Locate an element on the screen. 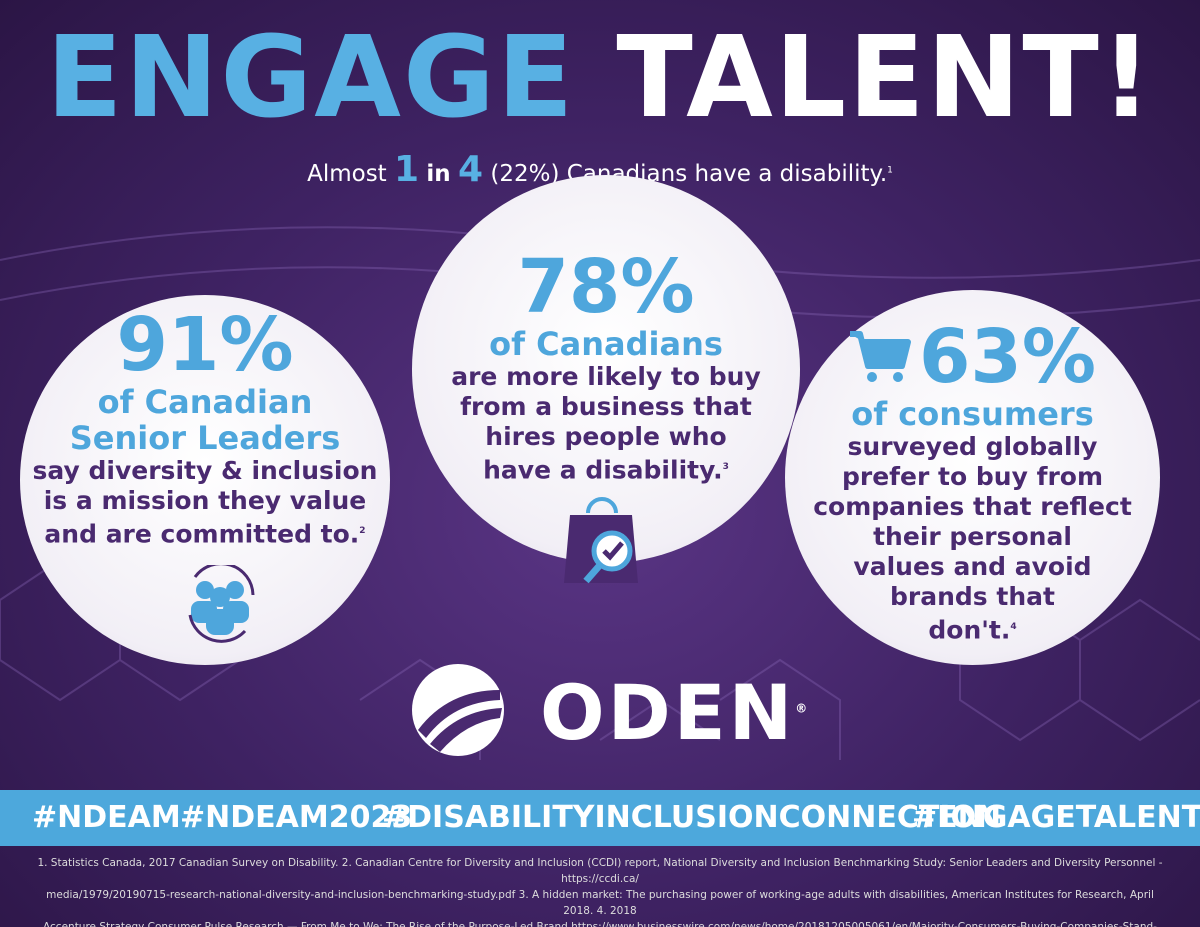 This screenshot has width=1200, height=927. stat-text: their personal is located at coordinates (972, 536).